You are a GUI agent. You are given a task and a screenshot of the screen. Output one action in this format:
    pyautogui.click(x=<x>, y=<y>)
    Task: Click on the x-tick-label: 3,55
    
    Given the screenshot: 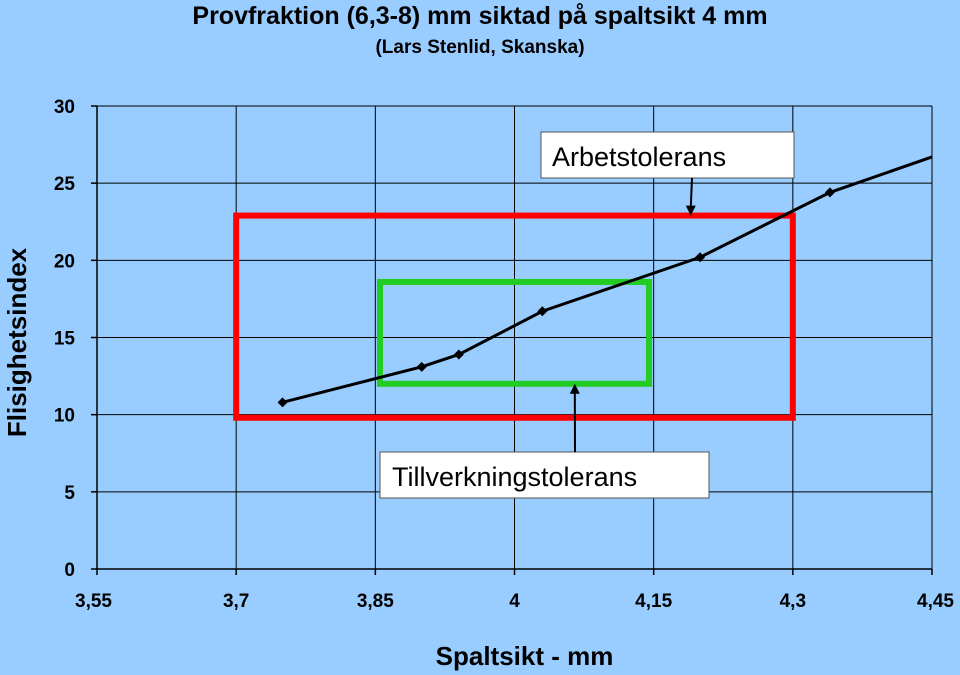 What is the action you would take?
    pyautogui.click(x=93, y=601)
    